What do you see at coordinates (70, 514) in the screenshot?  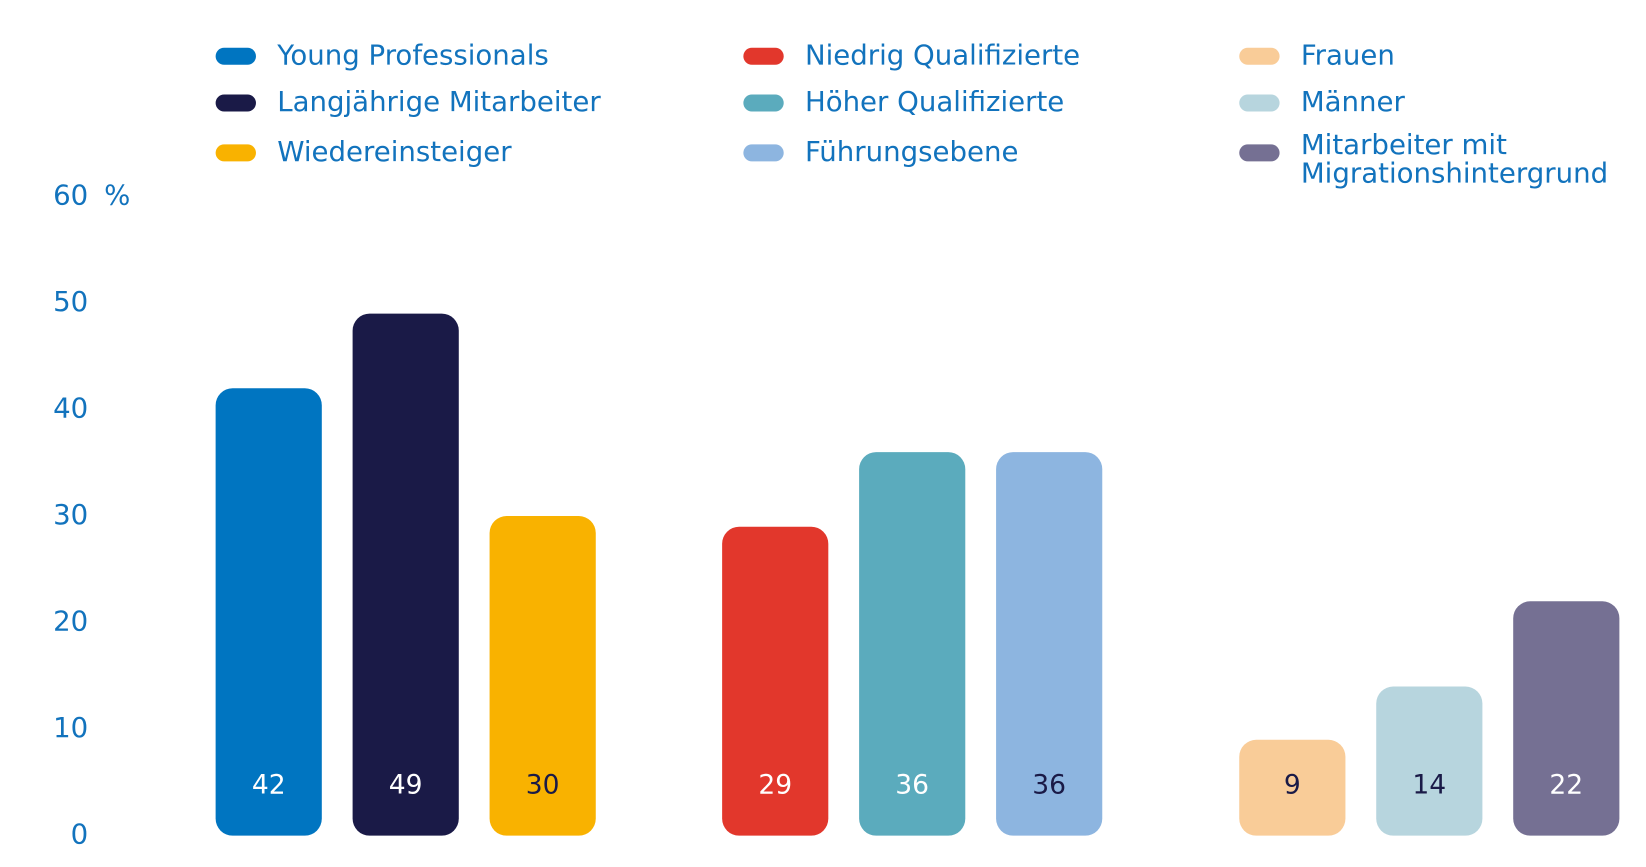 I see `y-tick-label: 30` at bounding box center [70, 514].